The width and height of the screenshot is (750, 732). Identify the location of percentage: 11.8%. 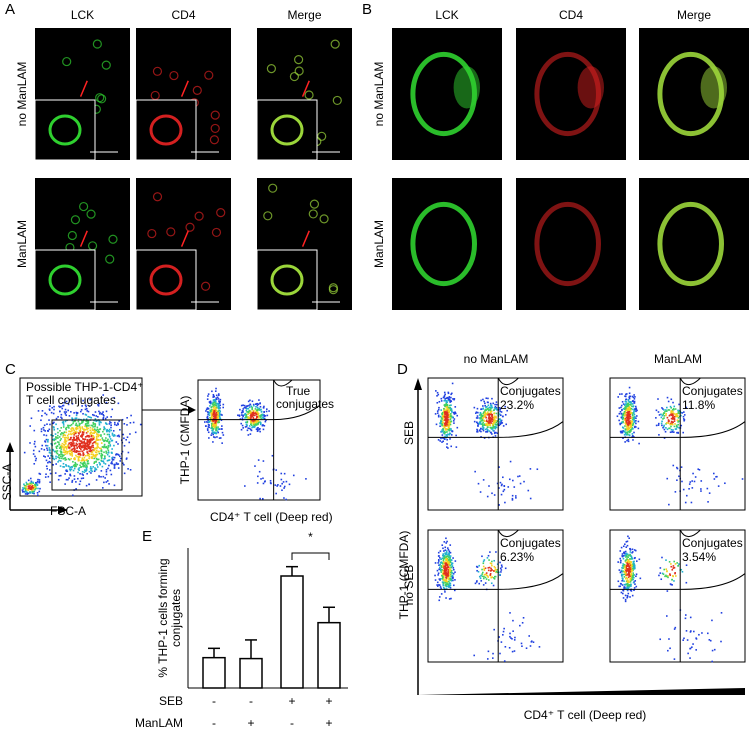
(698, 405).